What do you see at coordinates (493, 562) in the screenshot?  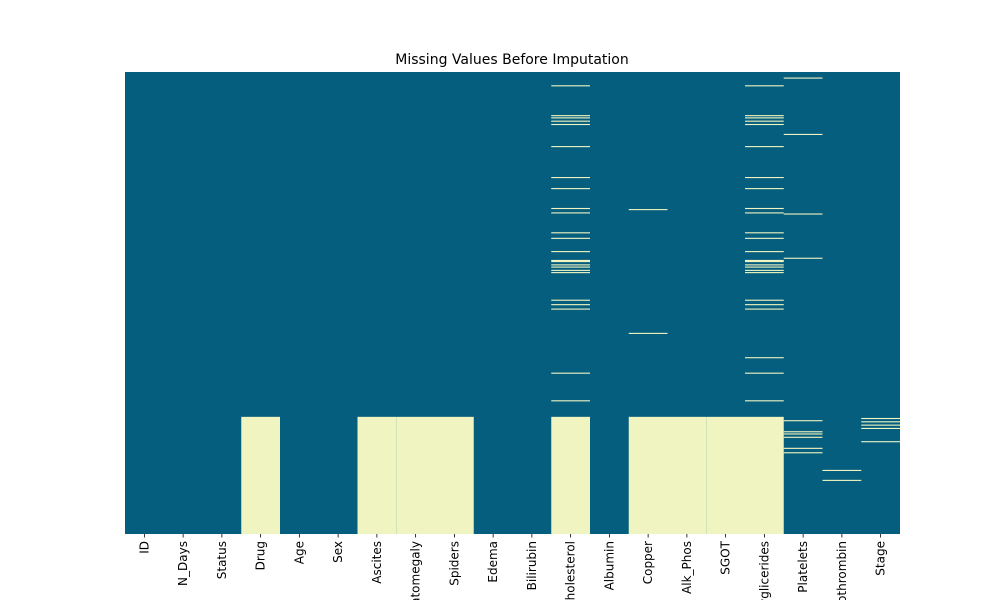 I see `x-tick-label: Edema` at bounding box center [493, 562].